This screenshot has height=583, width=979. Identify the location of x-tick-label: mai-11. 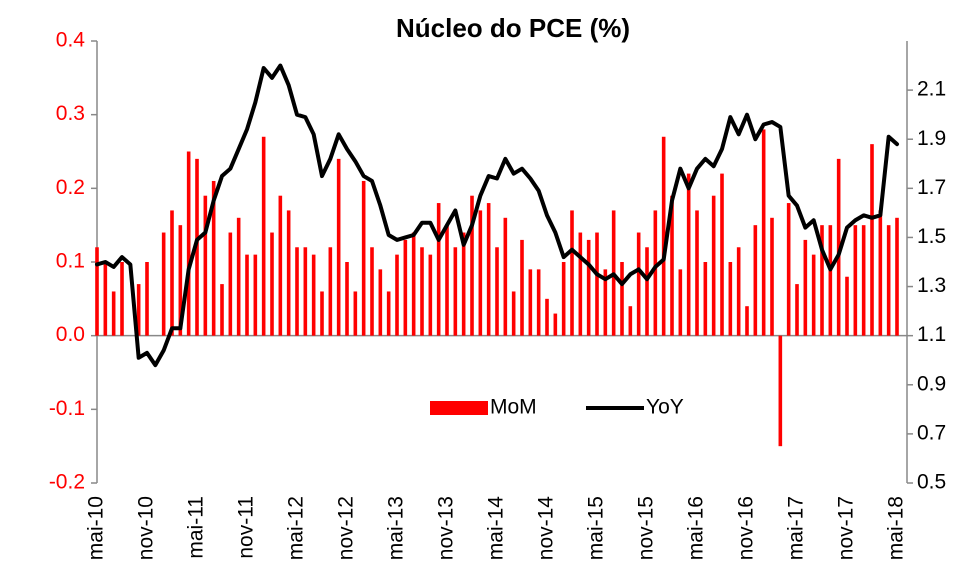
(196, 527).